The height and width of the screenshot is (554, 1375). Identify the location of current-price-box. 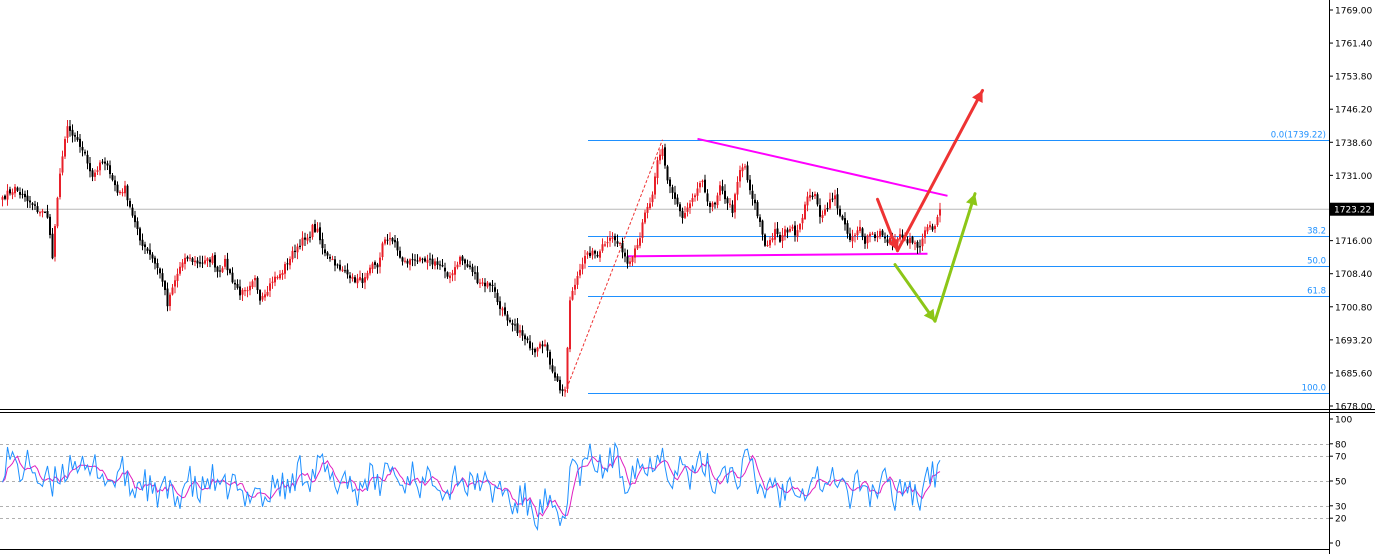
(1352, 209).